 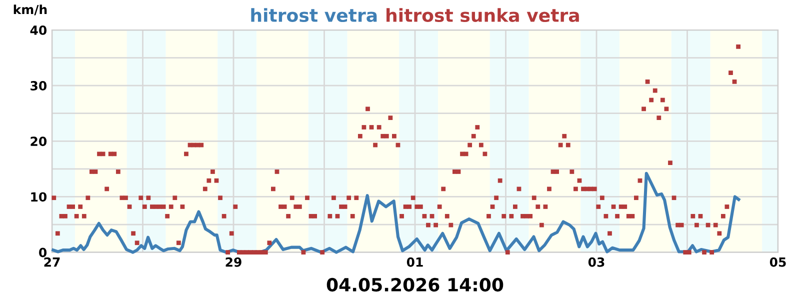 What do you see at coordinates (38, 85) in the screenshot?
I see `y-tick-label: 30` at bounding box center [38, 85].